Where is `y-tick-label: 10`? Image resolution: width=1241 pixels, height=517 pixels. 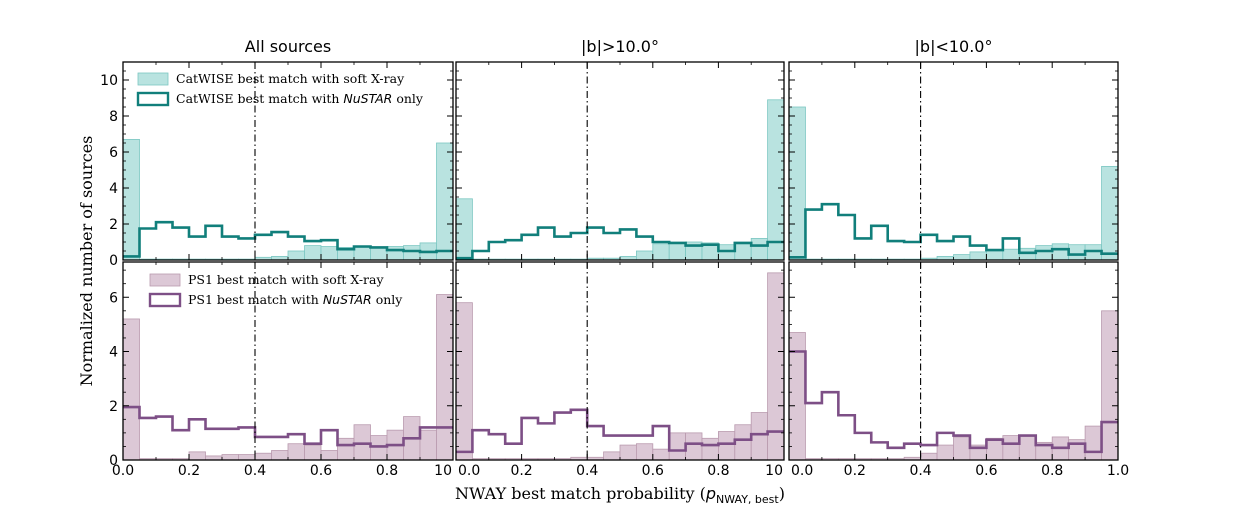 y-tick-label: 10 is located at coordinates (109, 81).